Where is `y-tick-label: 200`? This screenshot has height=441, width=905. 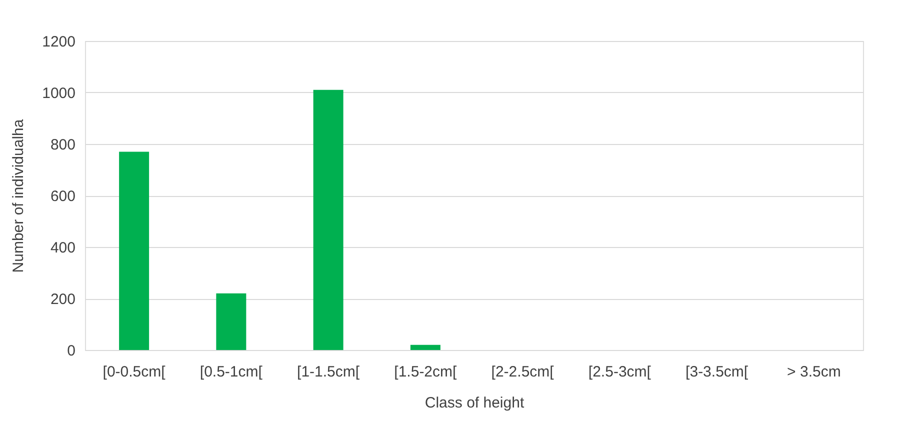 y-tick-label: 200 is located at coordinates (63, 299).